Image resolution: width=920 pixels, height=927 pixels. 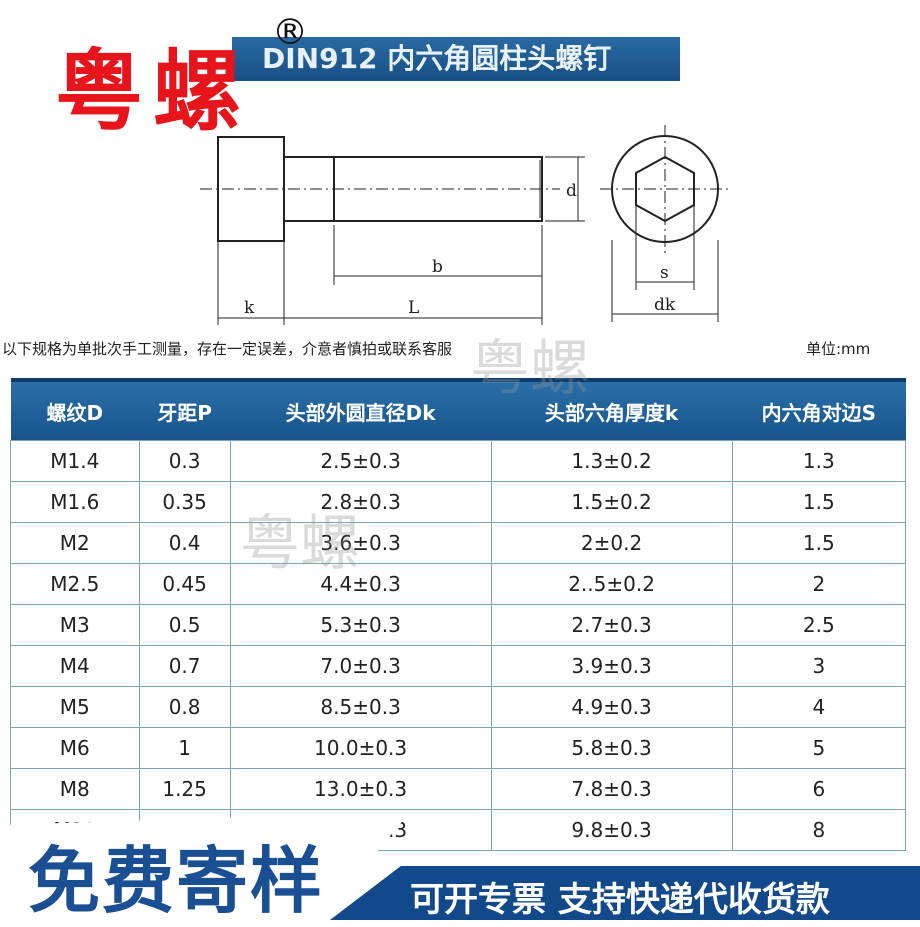 What do you see at coordinates (611, 789) in the screenshot?
I see `table-cell: 7.8±0.3` at bounding box center [611, 789].